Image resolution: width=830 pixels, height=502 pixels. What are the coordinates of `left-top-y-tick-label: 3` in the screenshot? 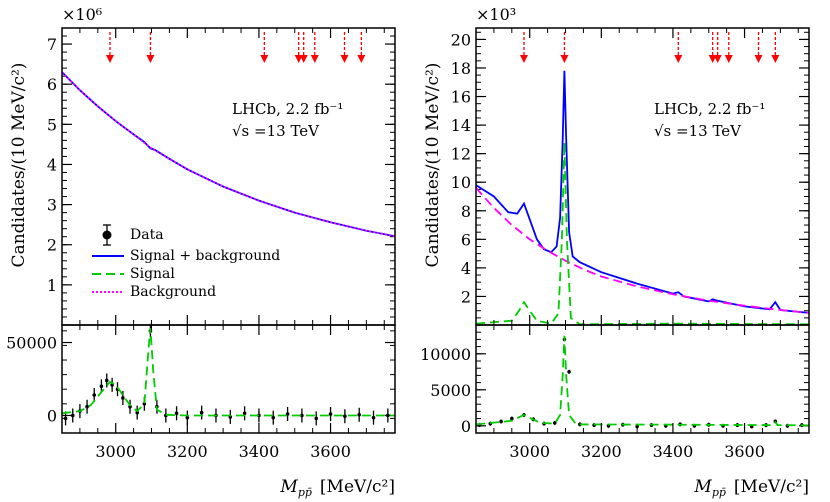 It's located at (52, 205).